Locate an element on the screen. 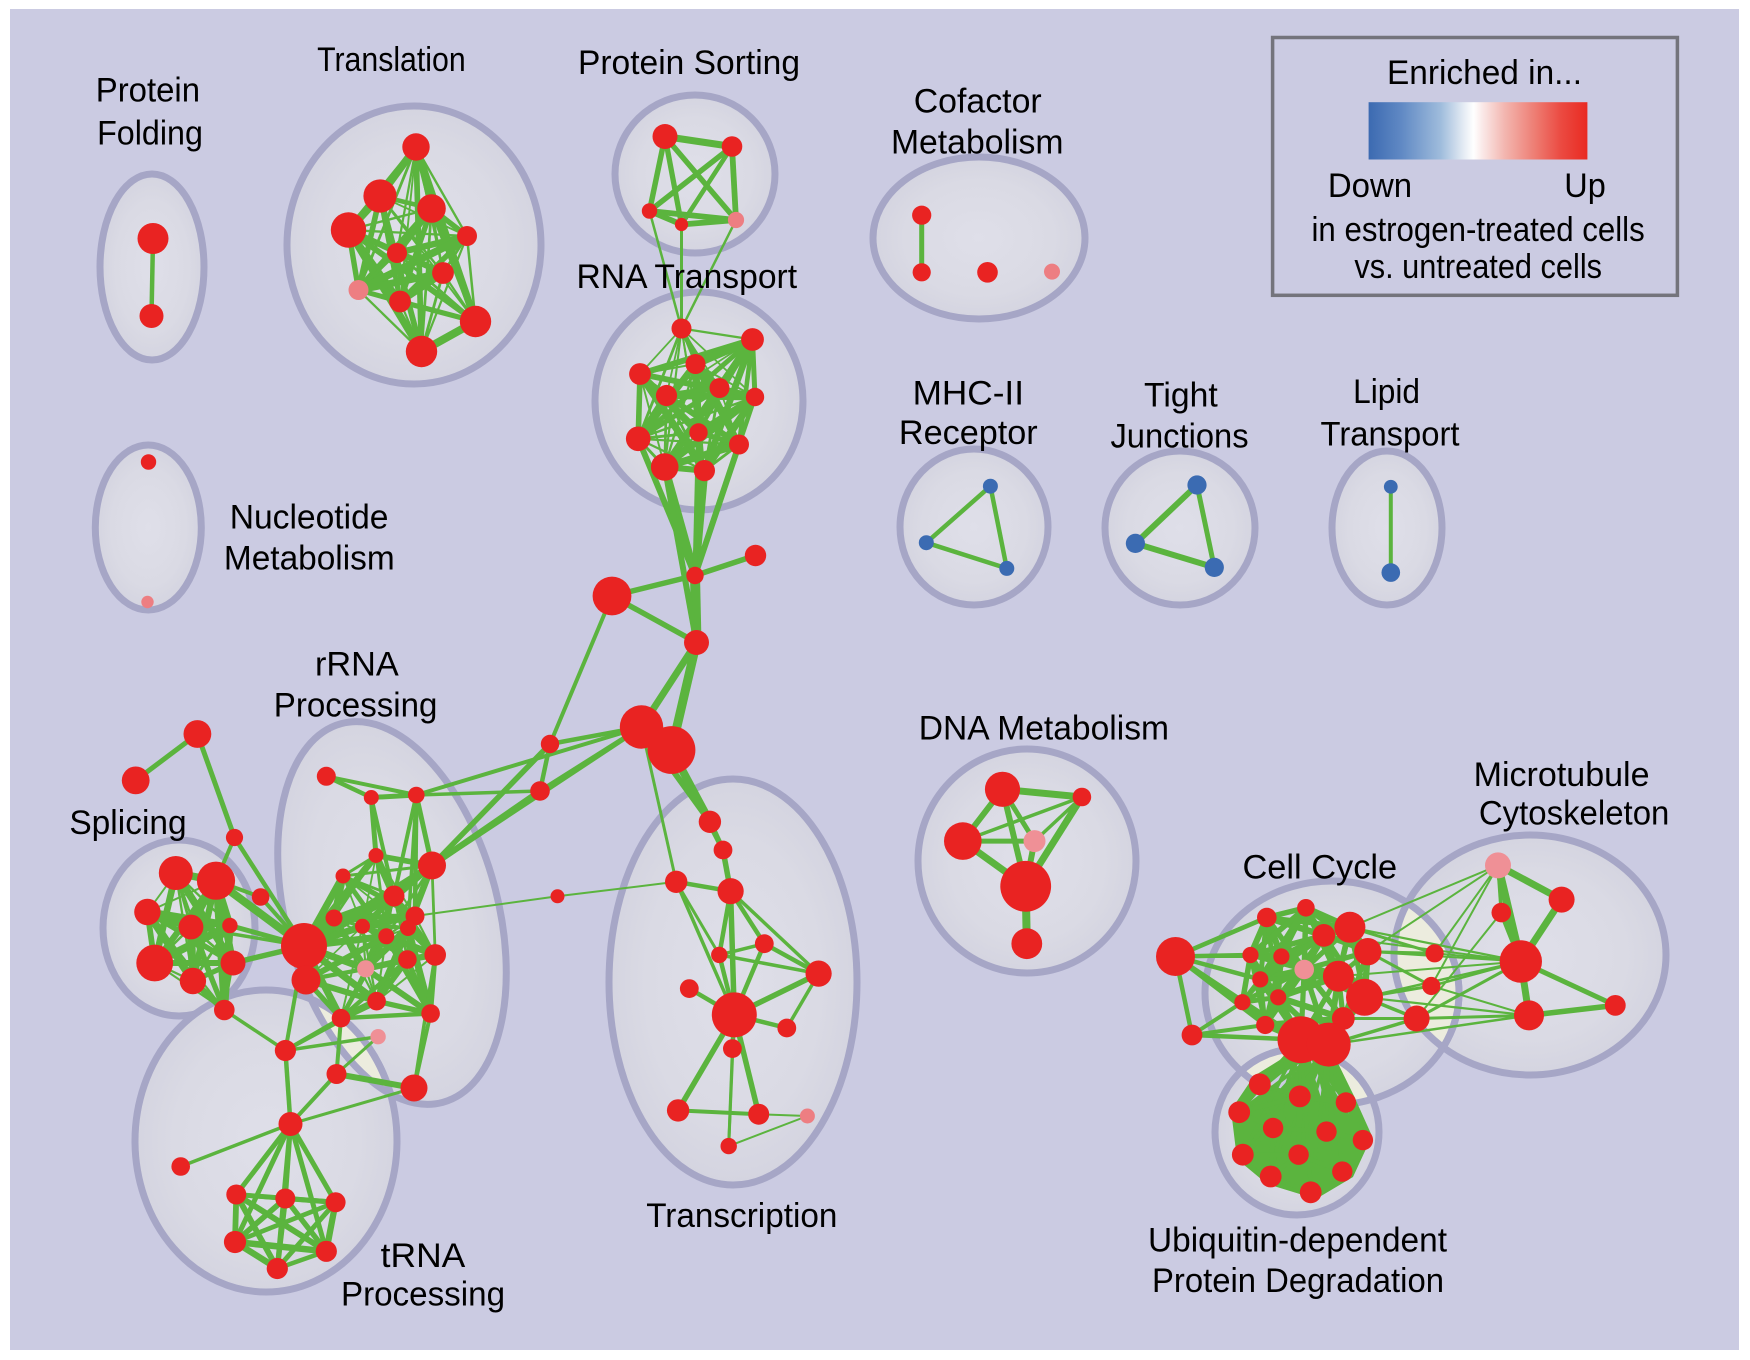  svg-text: Microtubule is located at coordinates (1562, 775).